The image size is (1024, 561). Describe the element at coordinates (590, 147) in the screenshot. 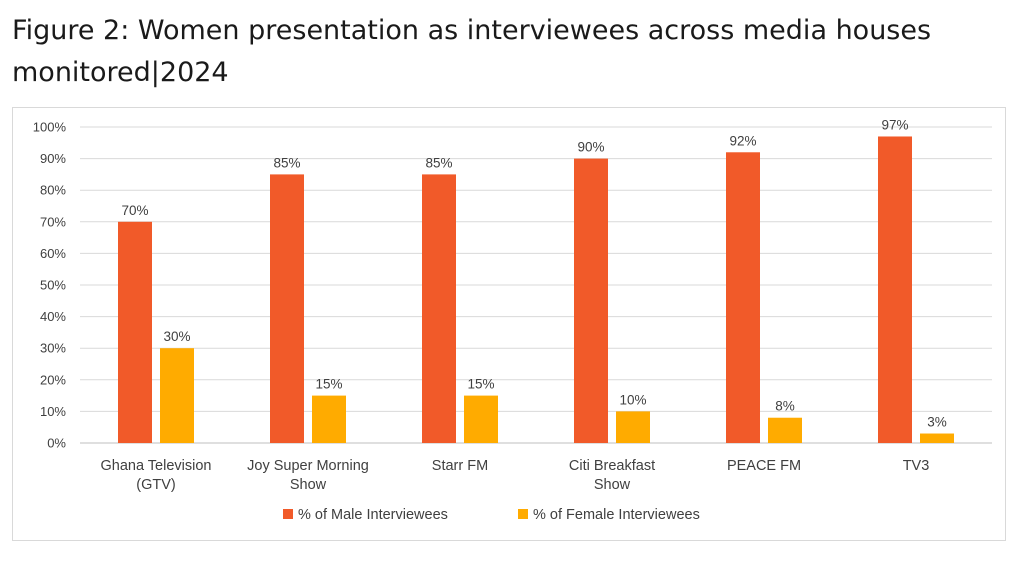

I see `data-label: 90%` at that location.